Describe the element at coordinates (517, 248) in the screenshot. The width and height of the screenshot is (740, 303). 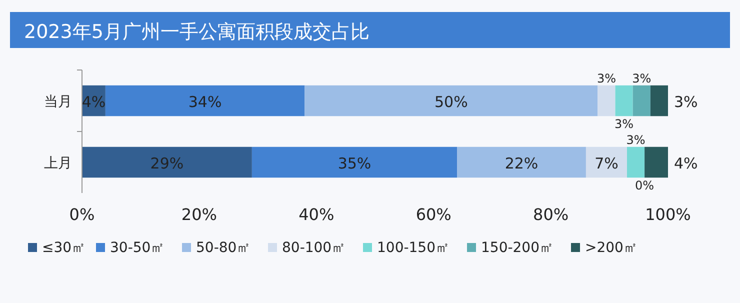
I see `legend-label: 150-200㎡` at that location.